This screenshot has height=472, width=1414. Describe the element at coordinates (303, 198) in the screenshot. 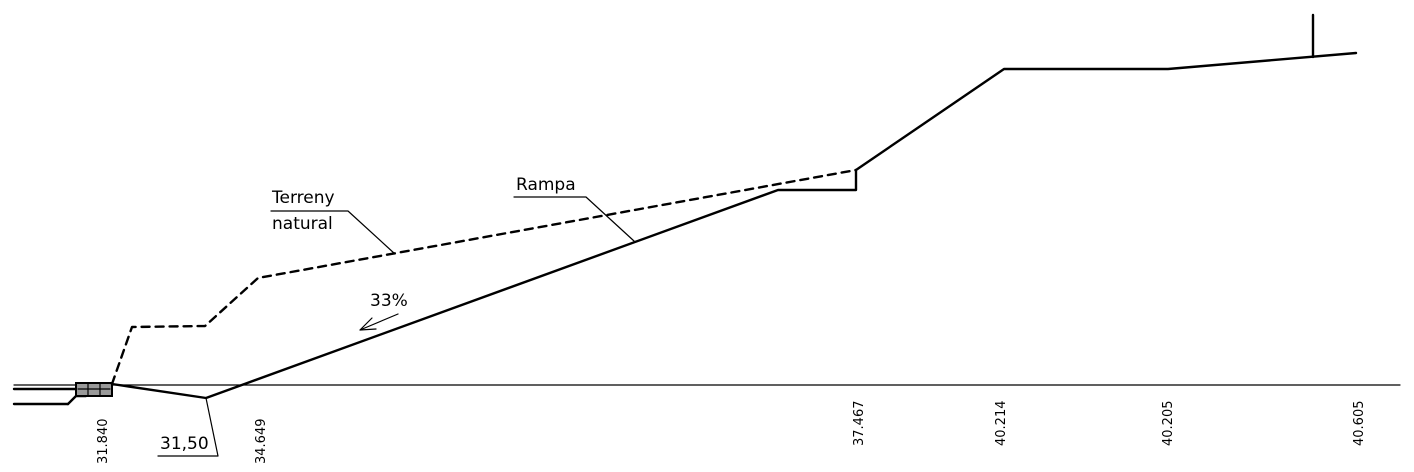

I see `terrain-label-line1: Terreny` at that location.